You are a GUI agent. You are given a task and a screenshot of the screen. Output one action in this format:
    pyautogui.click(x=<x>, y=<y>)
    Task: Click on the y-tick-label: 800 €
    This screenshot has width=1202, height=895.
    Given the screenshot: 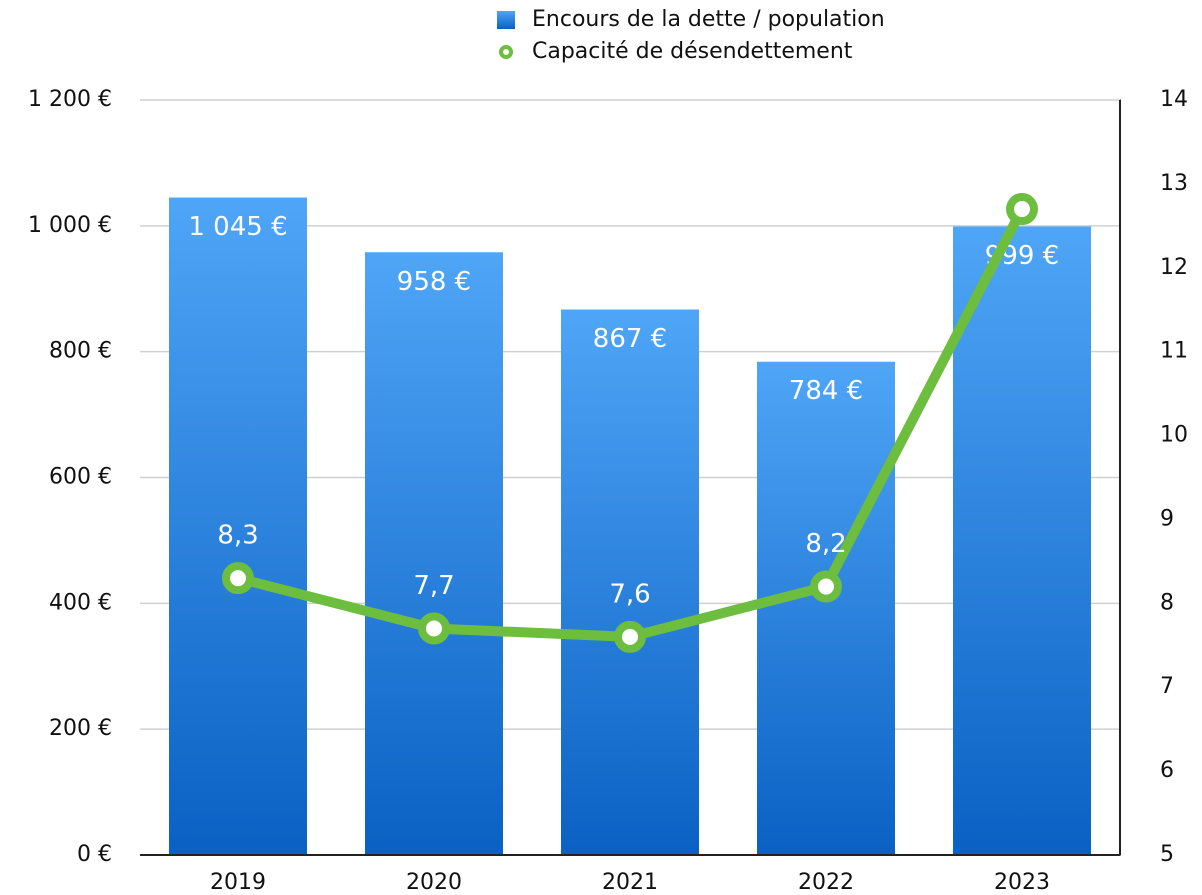 What is the action you would take?
    pyautogui.click(x=80, y=351)
    